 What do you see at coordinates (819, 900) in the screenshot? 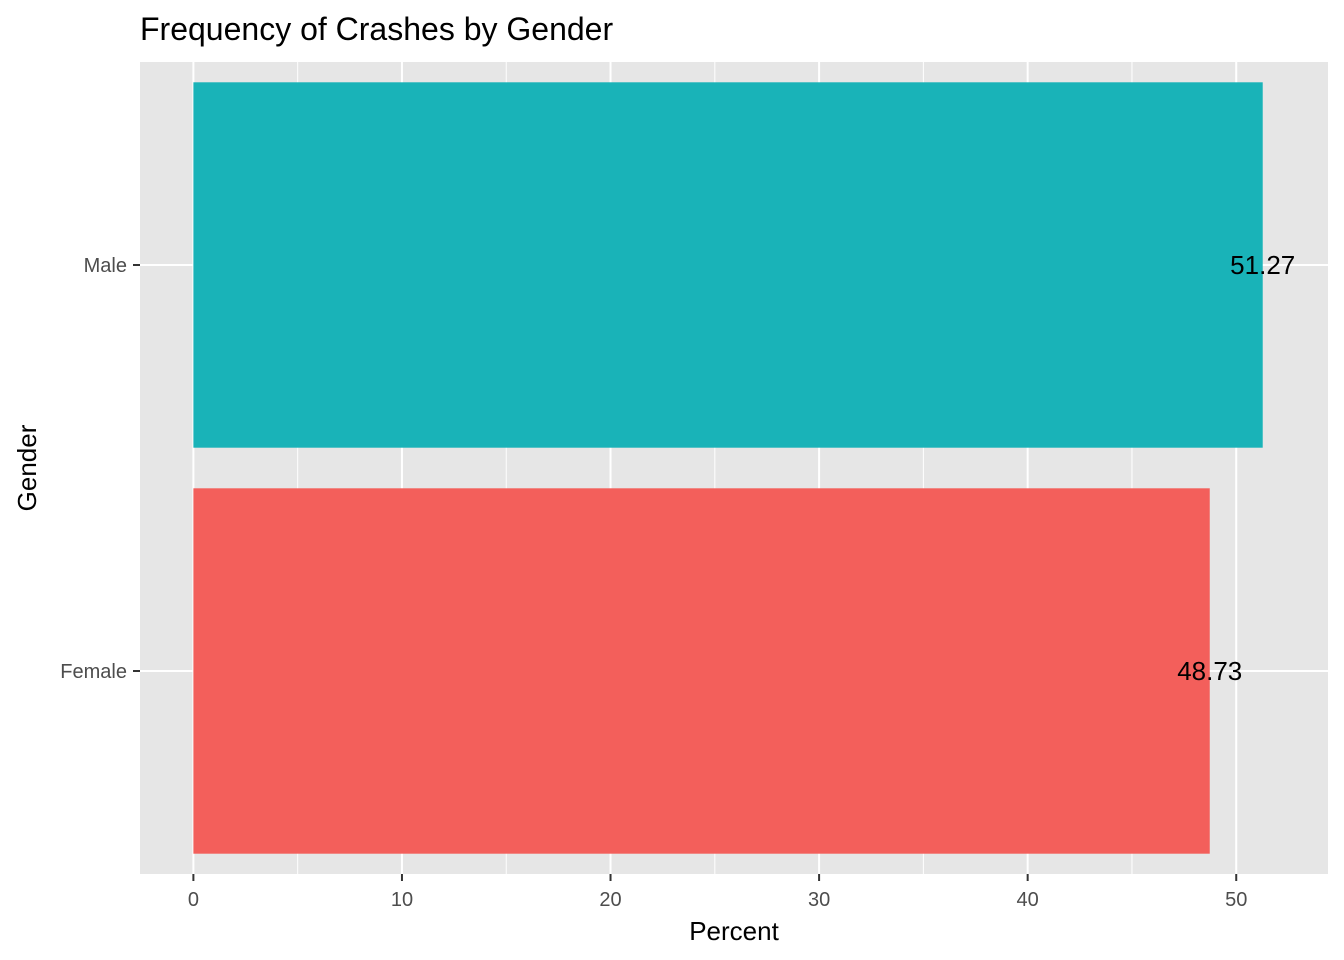
I see `x-tick-label: 30` at bounding box center [819, 900].